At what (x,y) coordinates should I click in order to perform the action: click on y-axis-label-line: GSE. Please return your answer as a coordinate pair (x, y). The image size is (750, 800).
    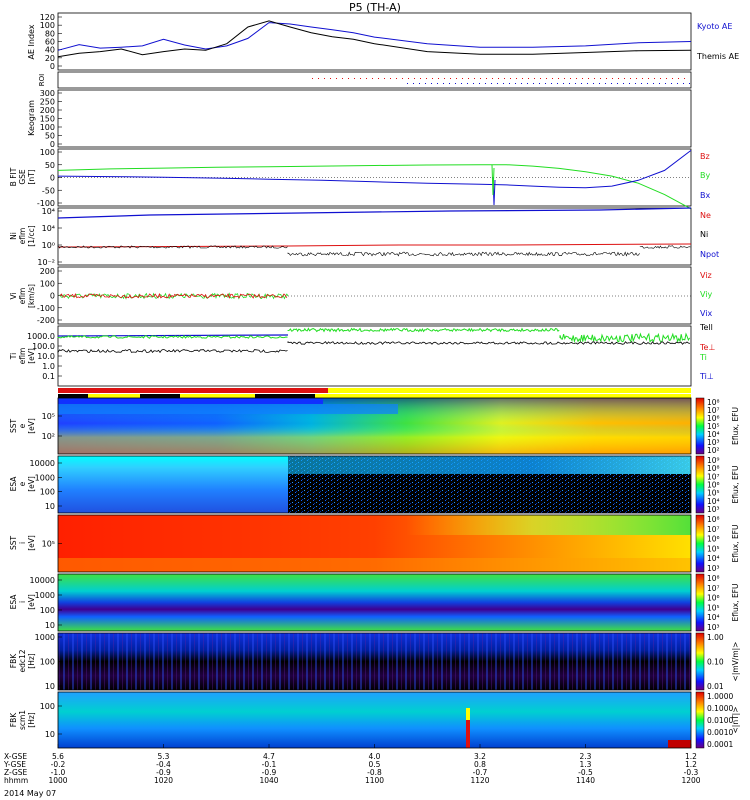
    Looking at the image, I should click on (22, 177).